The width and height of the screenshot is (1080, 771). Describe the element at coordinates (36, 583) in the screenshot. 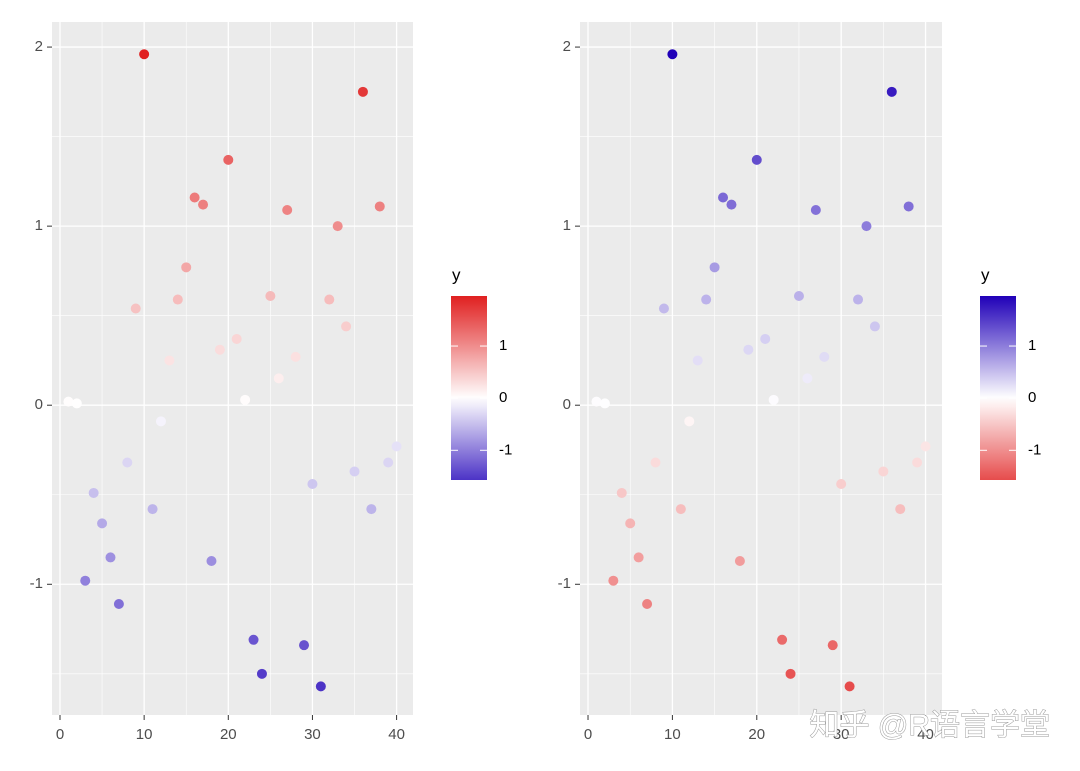

I see `y-tick-label: -1` at that location.